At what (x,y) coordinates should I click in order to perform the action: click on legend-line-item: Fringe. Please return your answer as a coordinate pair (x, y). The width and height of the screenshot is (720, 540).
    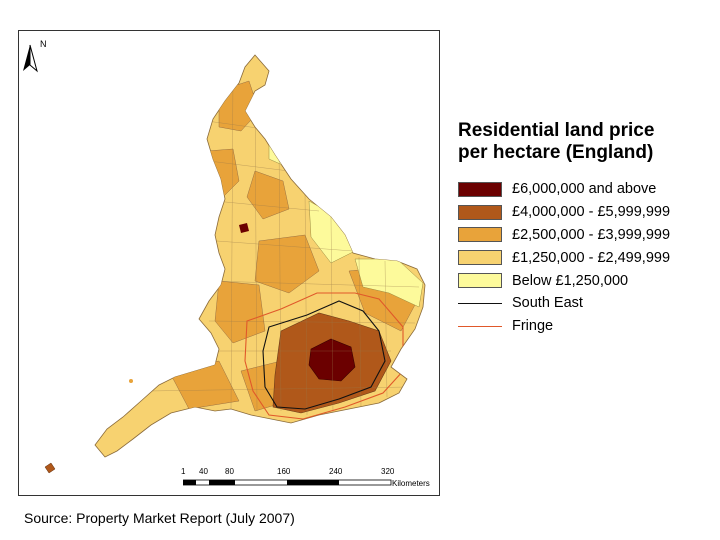
    Looking at the image, I should click on (583, 326).